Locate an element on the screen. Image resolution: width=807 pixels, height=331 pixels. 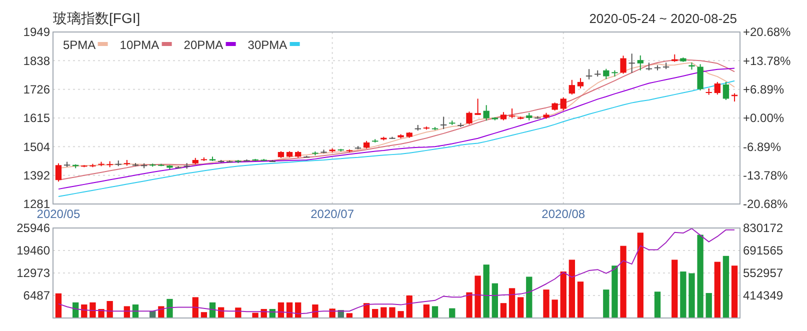
y-tick-label: 1504 is located at coordinates (36, 147).